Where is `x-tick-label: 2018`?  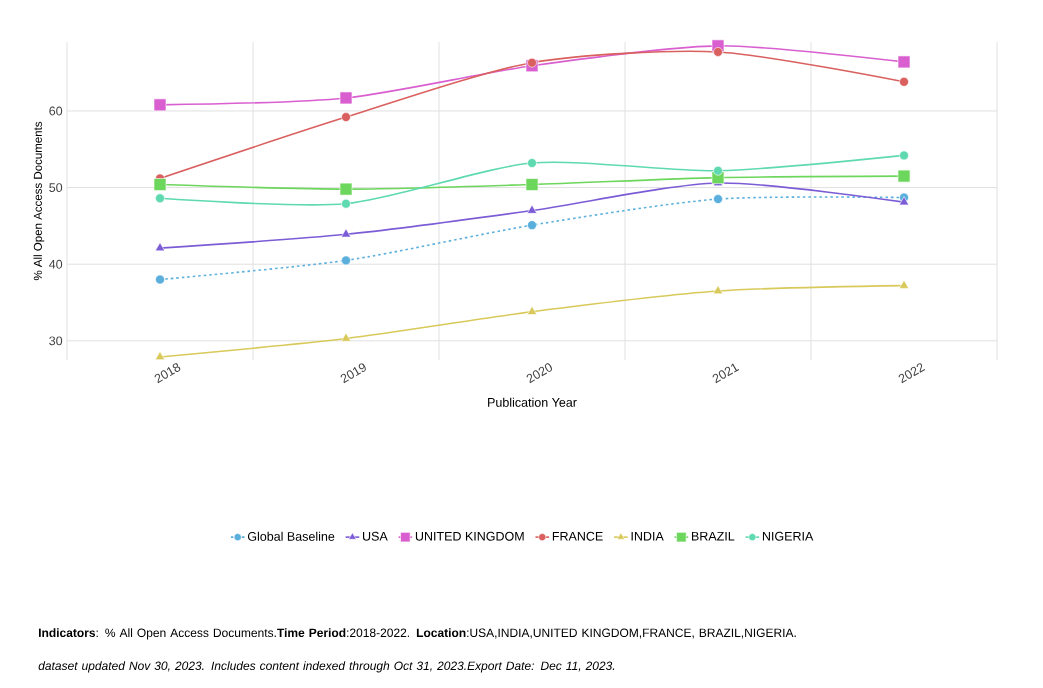 x-tick-label: 2018 is located at coordinates (167, 373).